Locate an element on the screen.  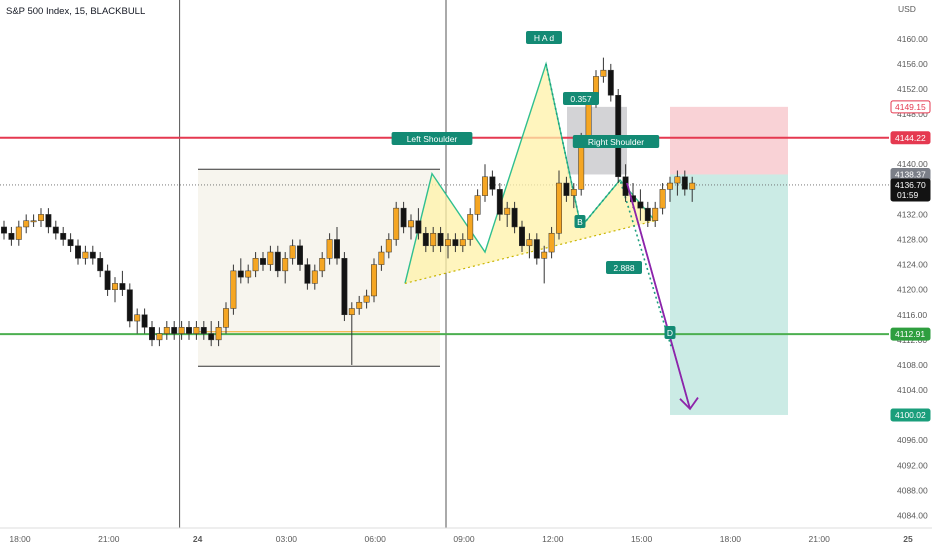
label-b-text: B is located at coordinates (580, 222).